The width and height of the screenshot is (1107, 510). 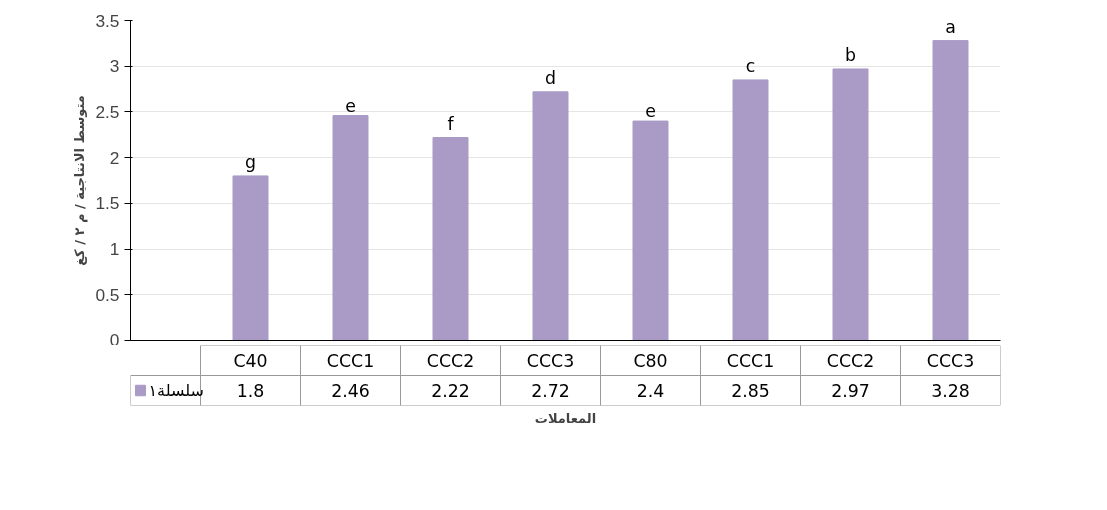 I want to click on annotation: g, so click(x=250, y=161).